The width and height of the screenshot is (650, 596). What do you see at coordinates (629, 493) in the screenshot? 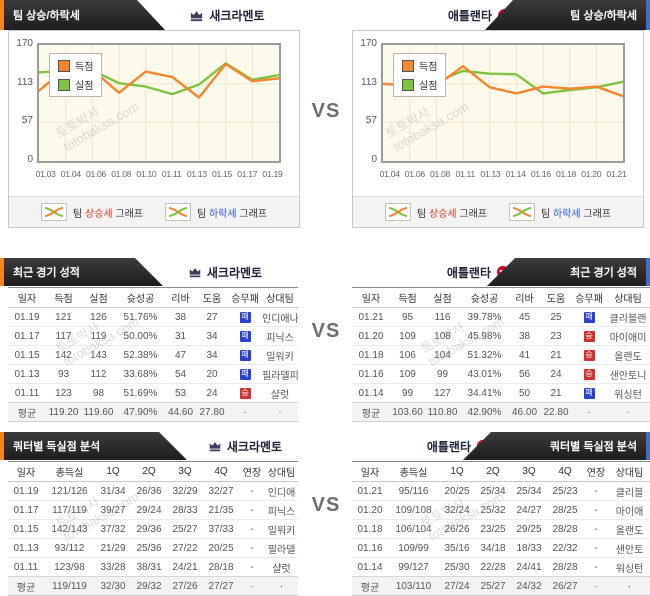
I see `table-cell-opp: 클리블` at bounding box center [629, 493].